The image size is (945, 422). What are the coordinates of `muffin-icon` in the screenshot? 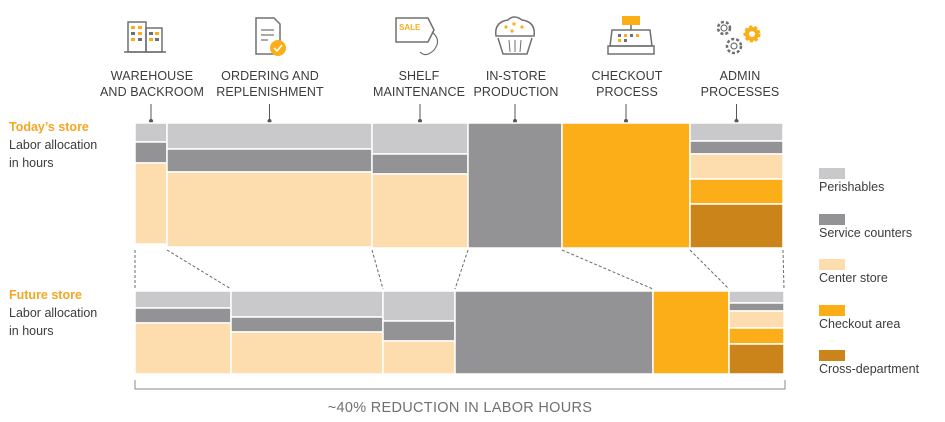 It's located at (515, 35).